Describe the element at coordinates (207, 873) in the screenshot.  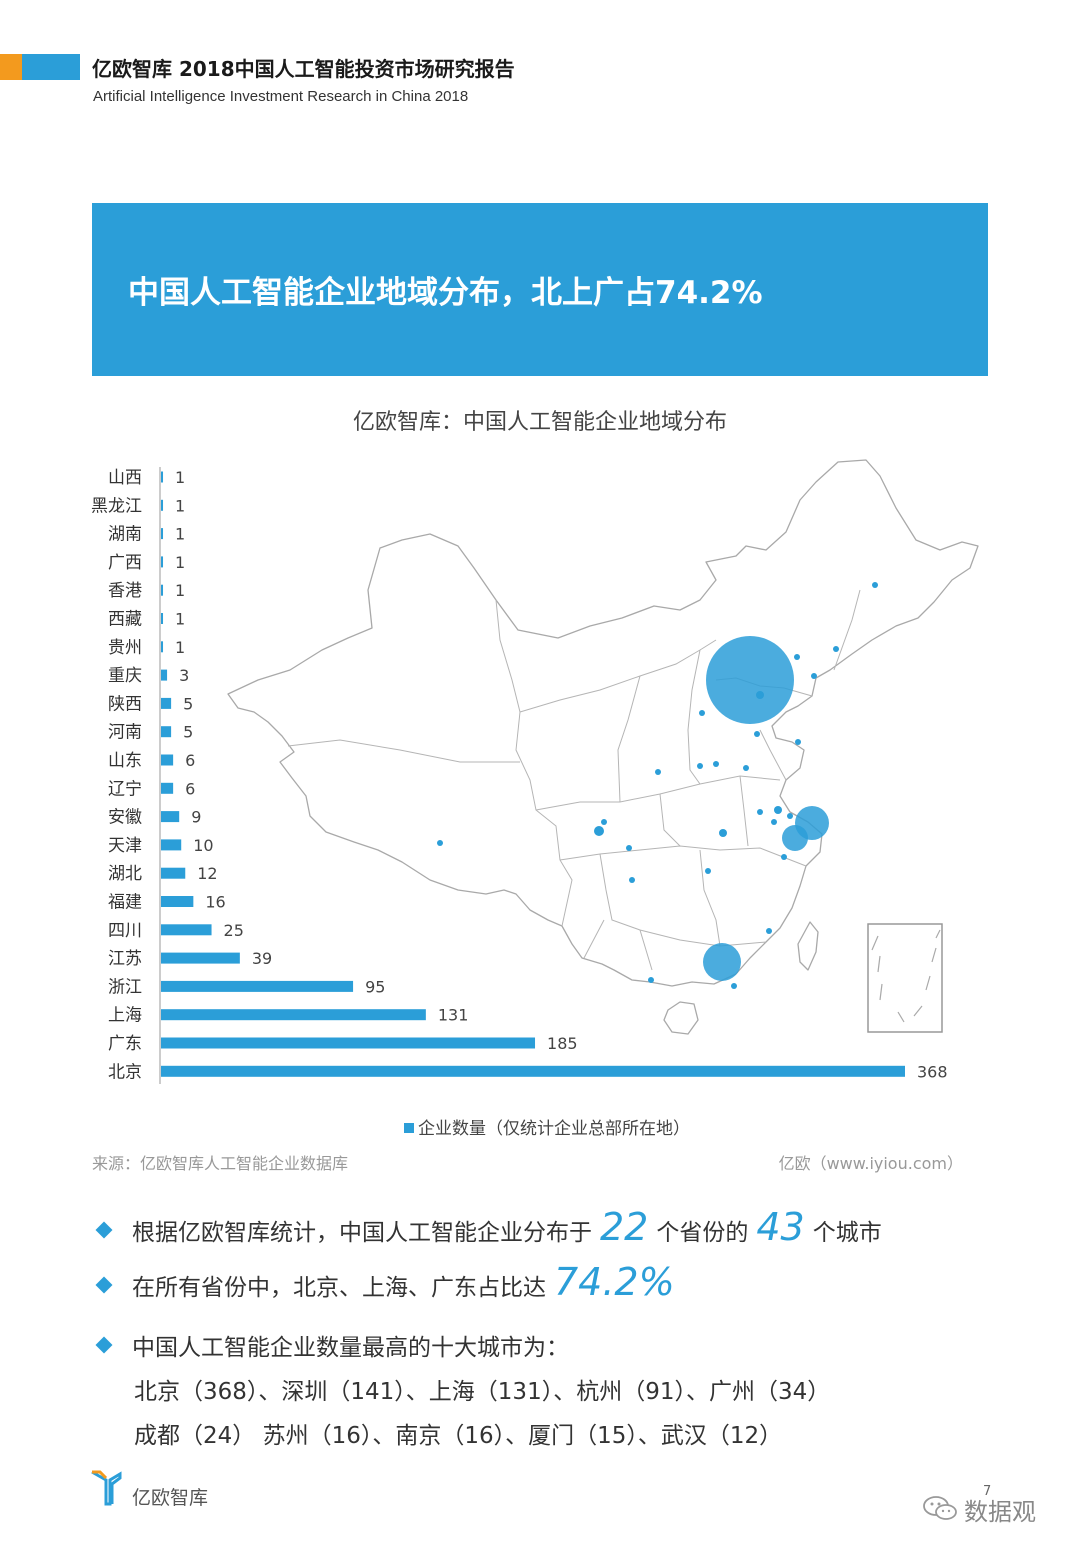
I see `value-label: 12` at that location.